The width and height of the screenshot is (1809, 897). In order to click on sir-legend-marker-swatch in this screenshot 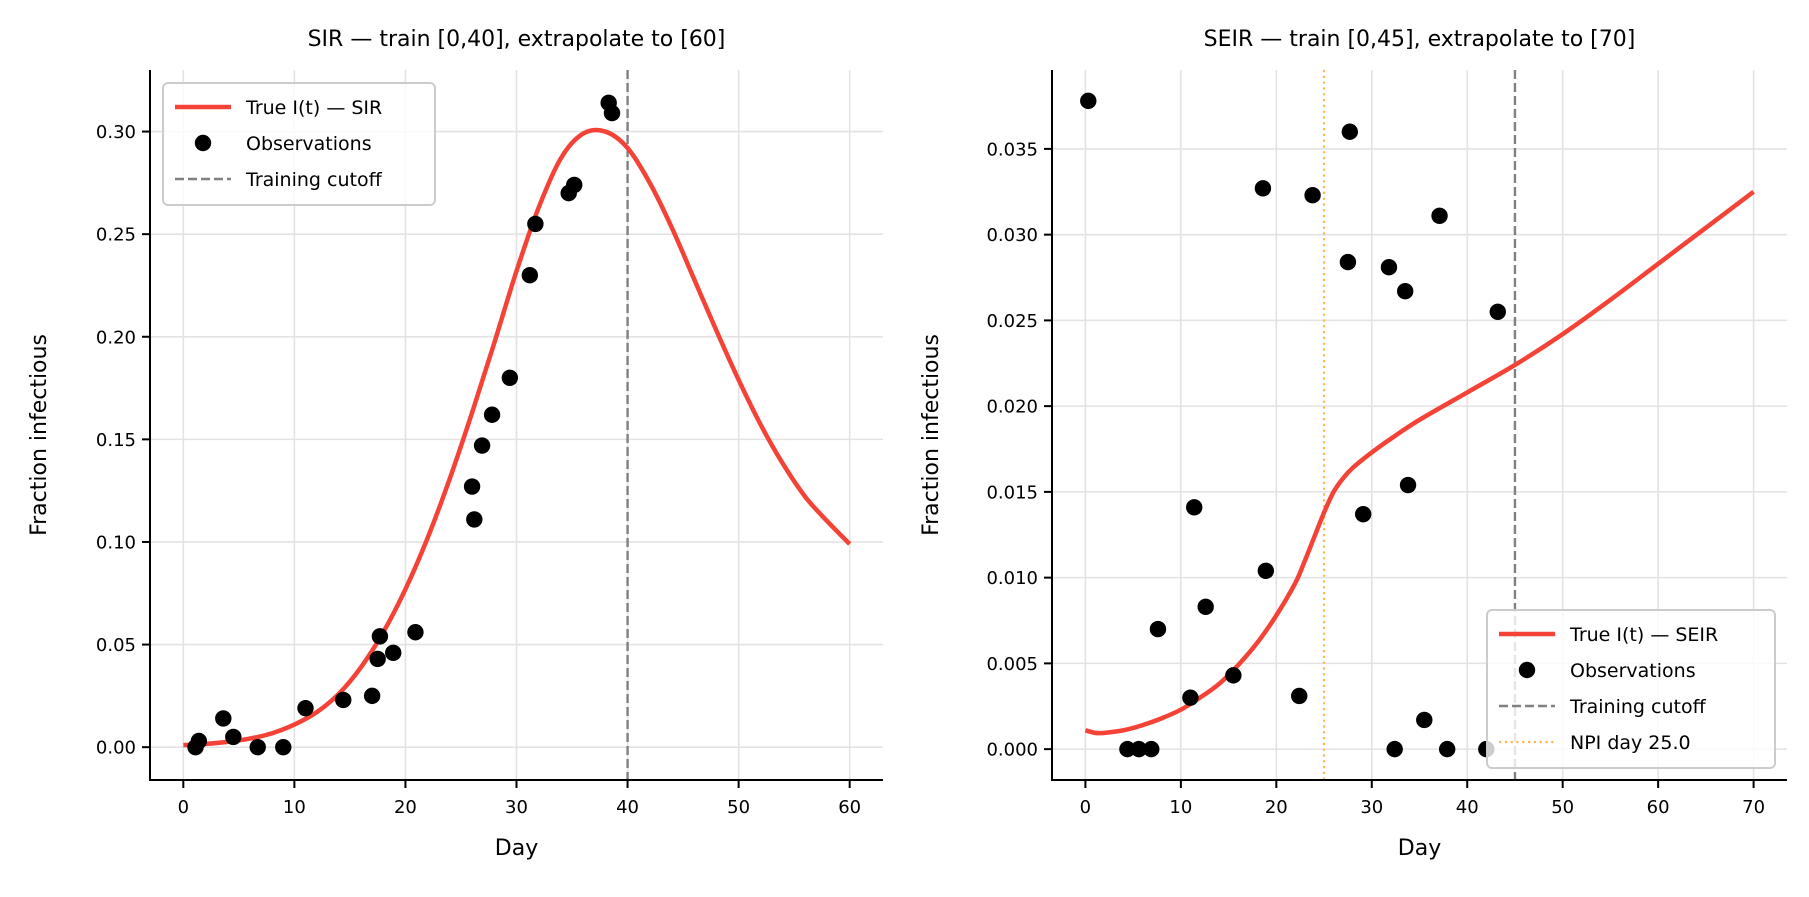, I will do `click(203, 143)`.